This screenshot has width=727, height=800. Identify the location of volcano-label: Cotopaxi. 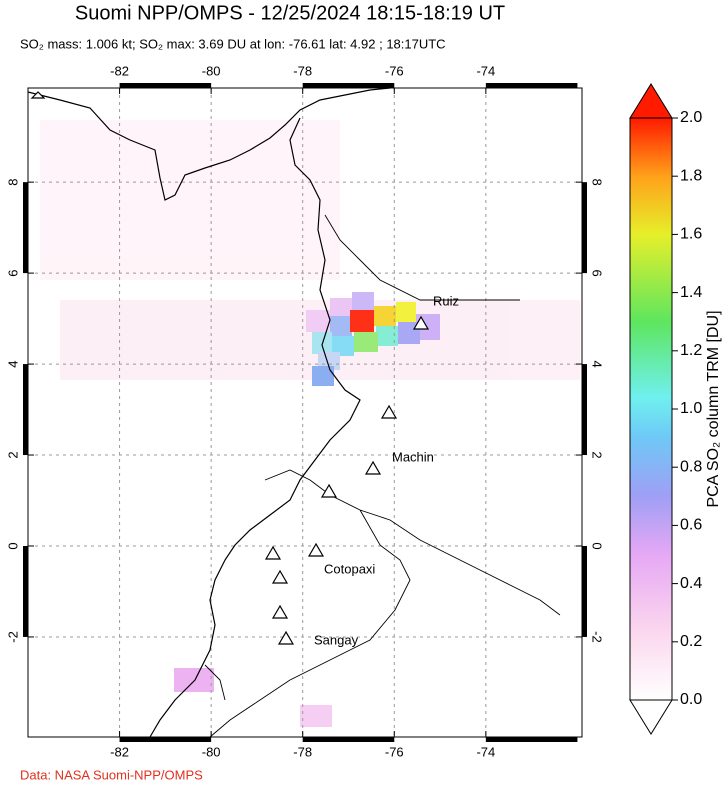
(349, 568).